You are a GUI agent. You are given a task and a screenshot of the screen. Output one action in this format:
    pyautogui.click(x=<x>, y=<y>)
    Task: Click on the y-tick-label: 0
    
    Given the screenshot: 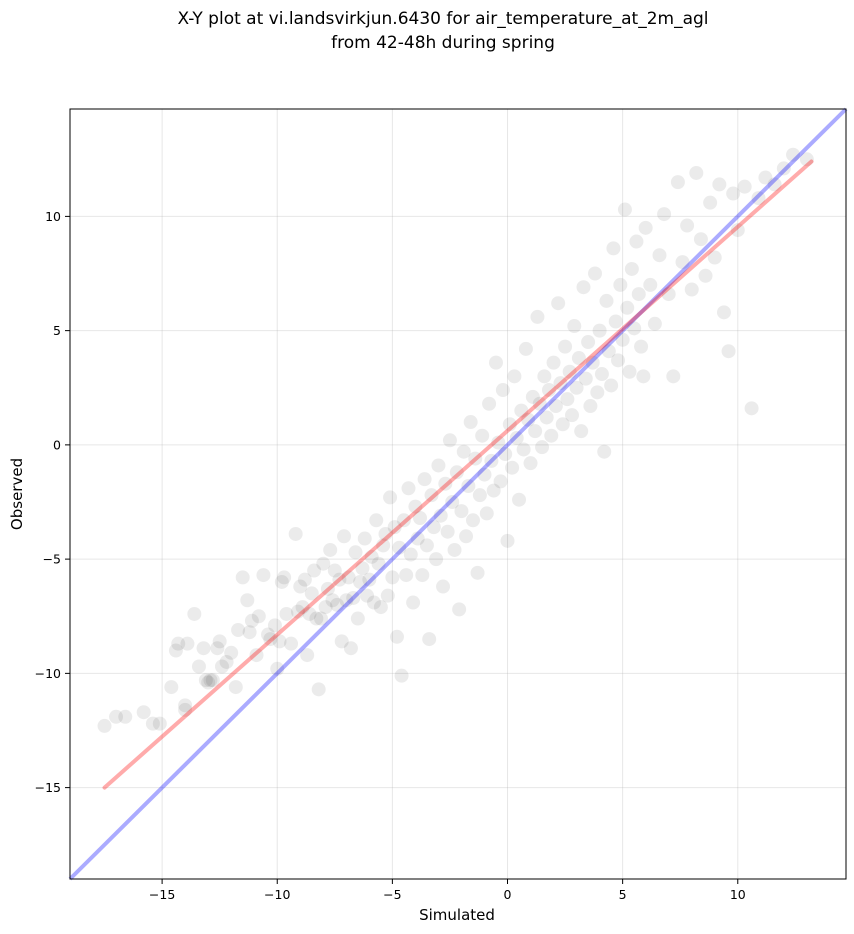 What is the action you would take?
    pyautogui.click(x=57, y=444)
    